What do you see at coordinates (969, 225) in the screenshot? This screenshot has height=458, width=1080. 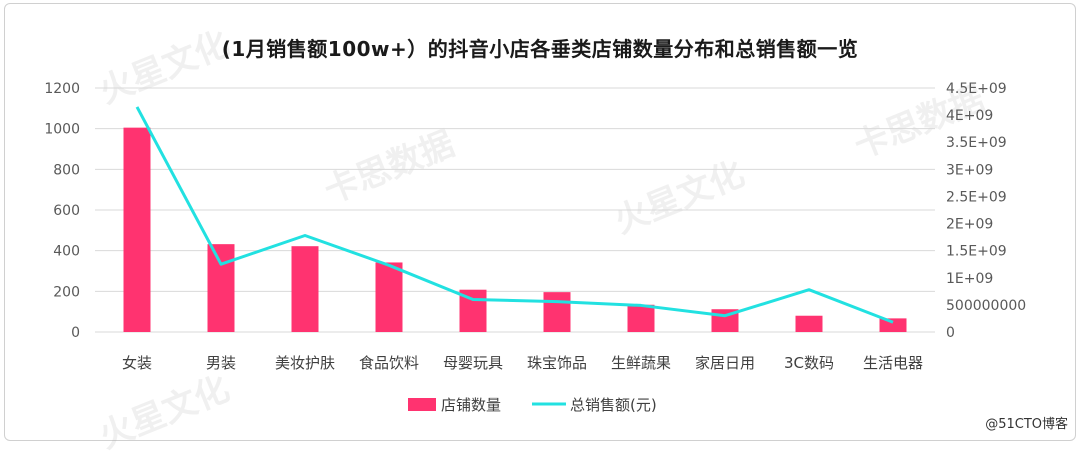 I see `y-right-tick-label: 2E+09` at bounding box center [969, 225].